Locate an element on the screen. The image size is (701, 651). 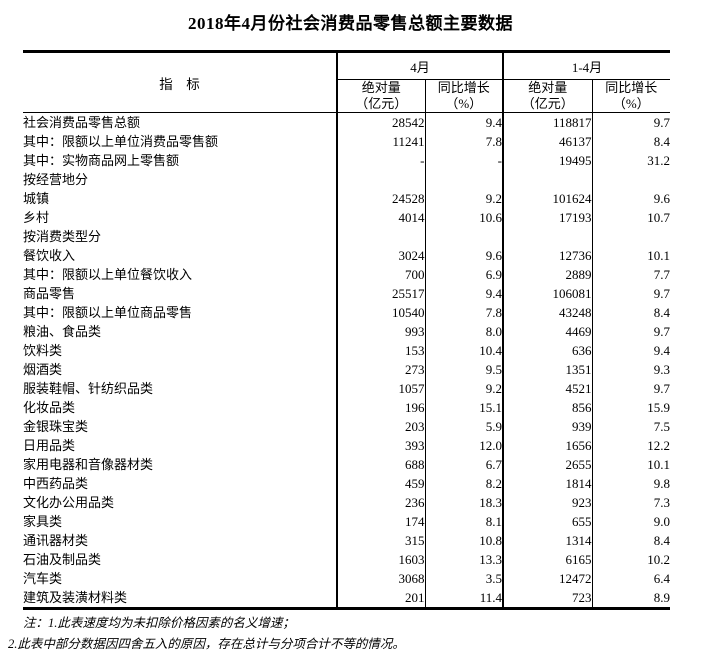
jan-apr-absolute-cell: 2655 is located at coordinates (548, 464).